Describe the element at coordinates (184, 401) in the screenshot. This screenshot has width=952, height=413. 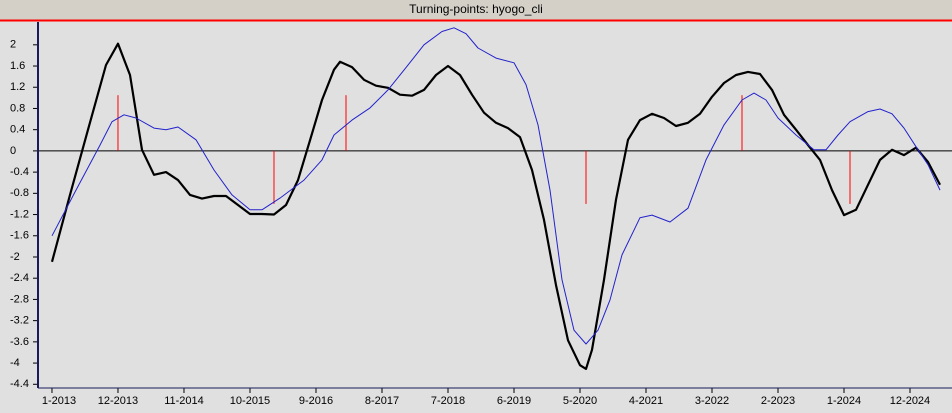
I see `x-tick-label: 11-2014` at that location.